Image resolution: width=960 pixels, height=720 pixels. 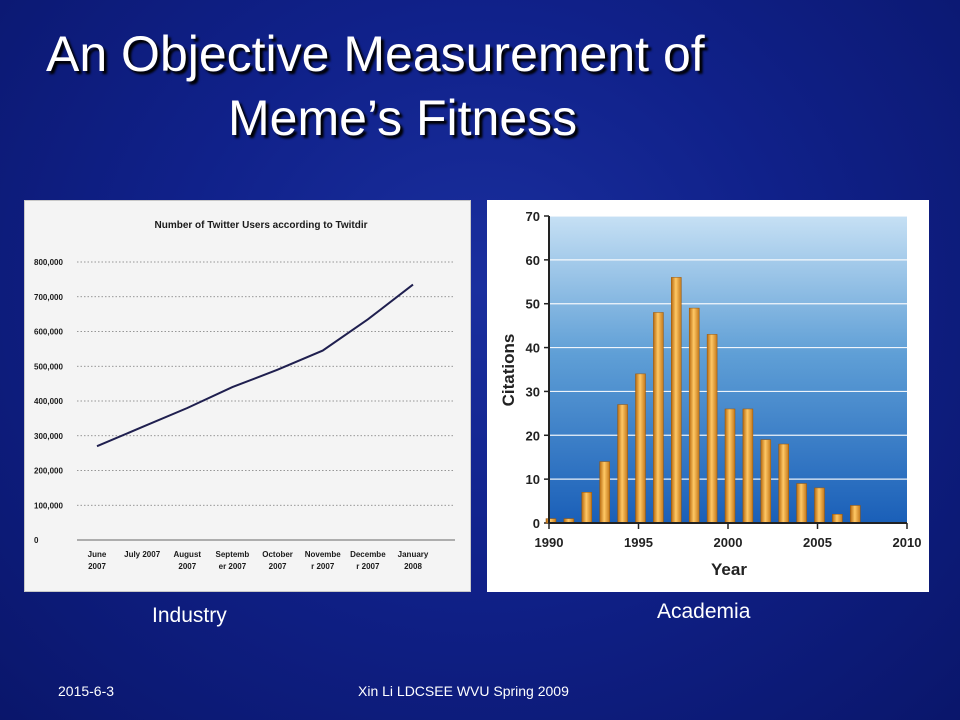 What do you see at coordinates (704, 611) in the screenshot?
I see `academia-caption: Academia` at bounding box center [704, 611].